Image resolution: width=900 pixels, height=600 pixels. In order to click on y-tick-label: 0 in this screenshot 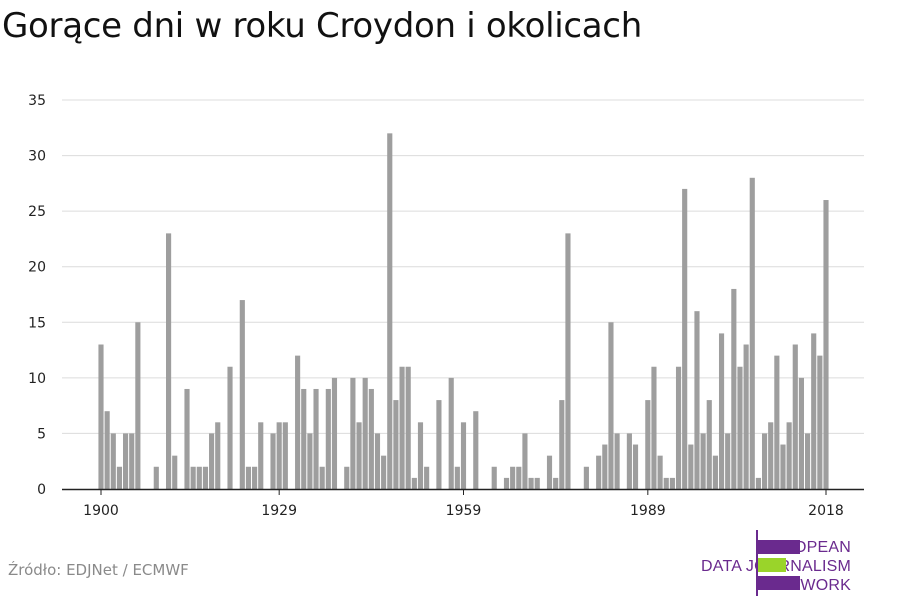, I will do `click(41, 490)`.